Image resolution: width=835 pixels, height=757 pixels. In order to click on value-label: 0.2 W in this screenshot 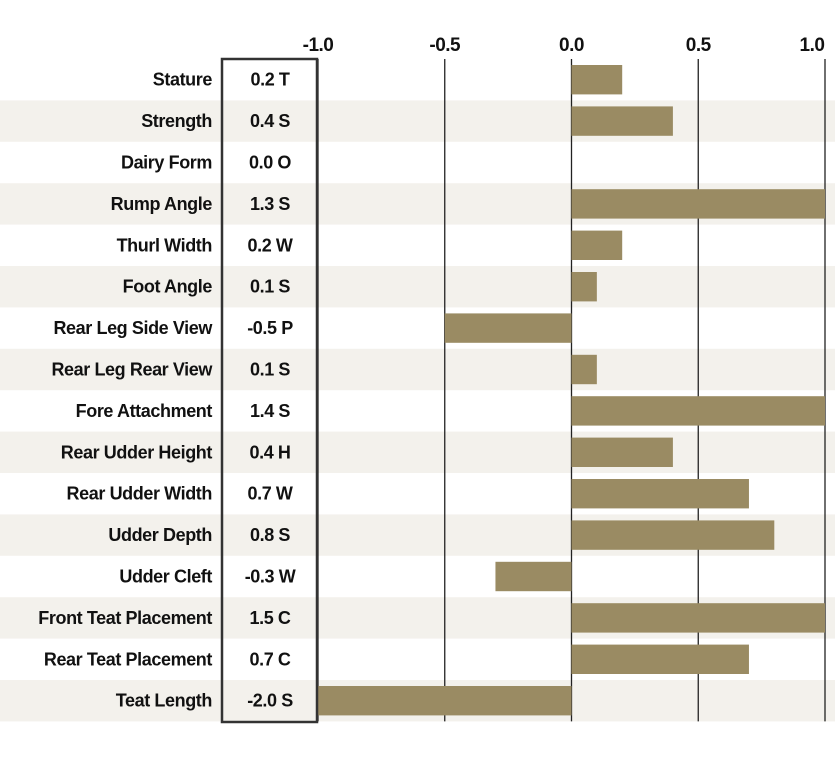, I will do `click(269, 245)`.